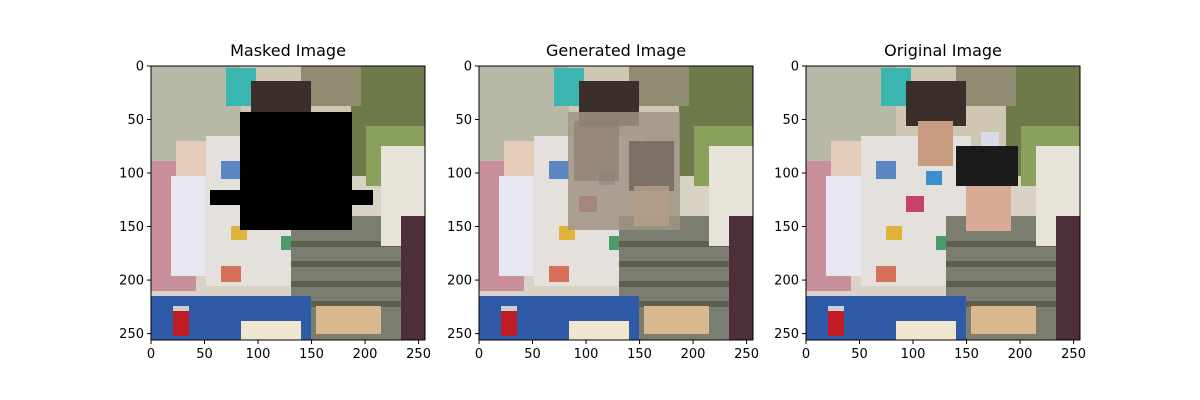 The image size is (1200, 400). I want to click on y-tick-label-generated-1: 50, so click(463, 120).